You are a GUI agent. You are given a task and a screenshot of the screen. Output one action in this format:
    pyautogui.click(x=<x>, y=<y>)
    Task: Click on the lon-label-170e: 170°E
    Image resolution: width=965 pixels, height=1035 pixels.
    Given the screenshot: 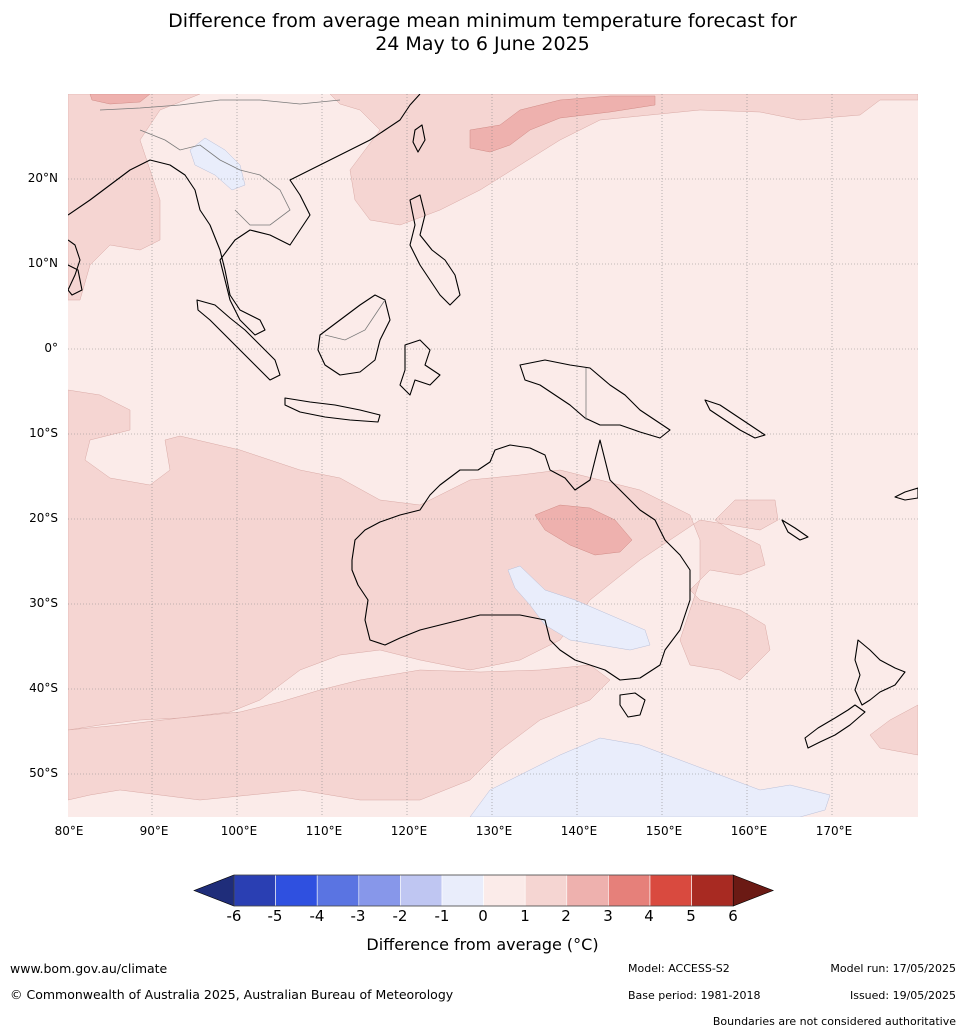 What is the action you would take?
    pyautogui.click(x=834, y=831)
    